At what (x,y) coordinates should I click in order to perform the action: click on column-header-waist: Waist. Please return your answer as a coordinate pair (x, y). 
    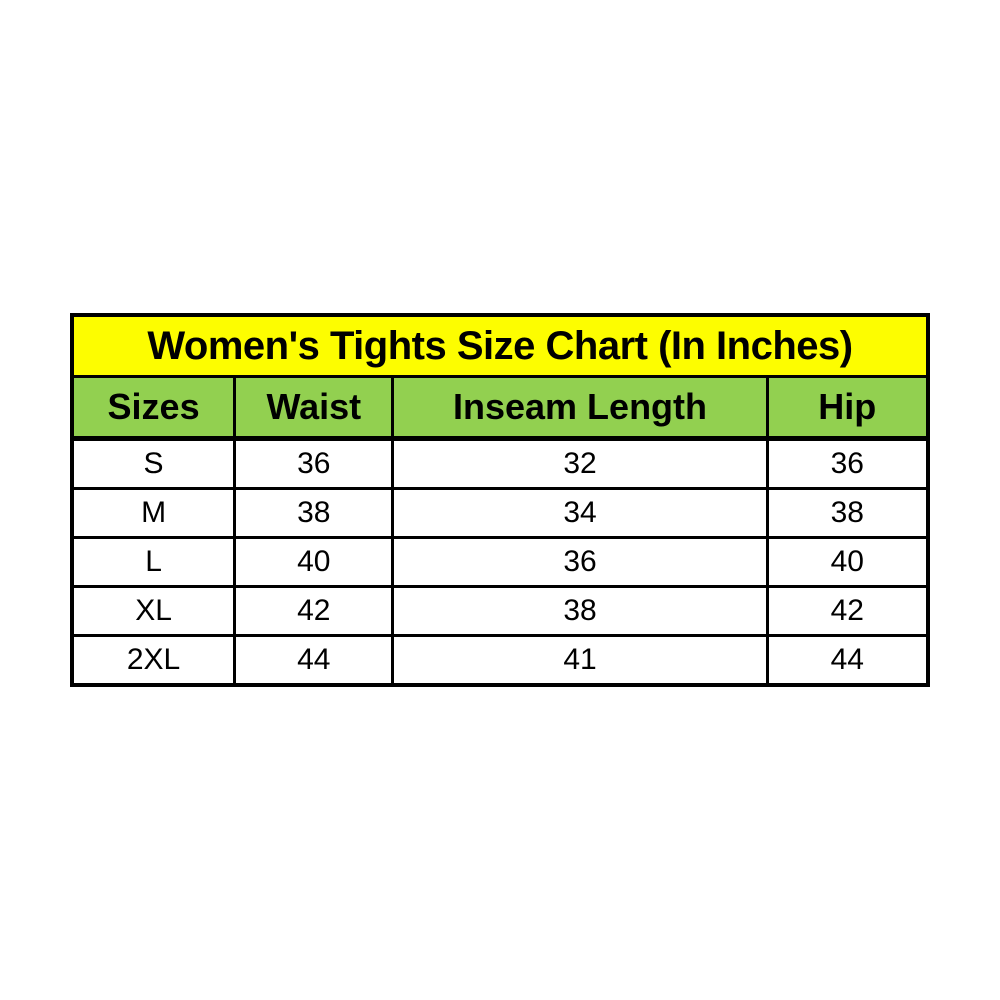
    Looking at the image, I should click on (314, 408).